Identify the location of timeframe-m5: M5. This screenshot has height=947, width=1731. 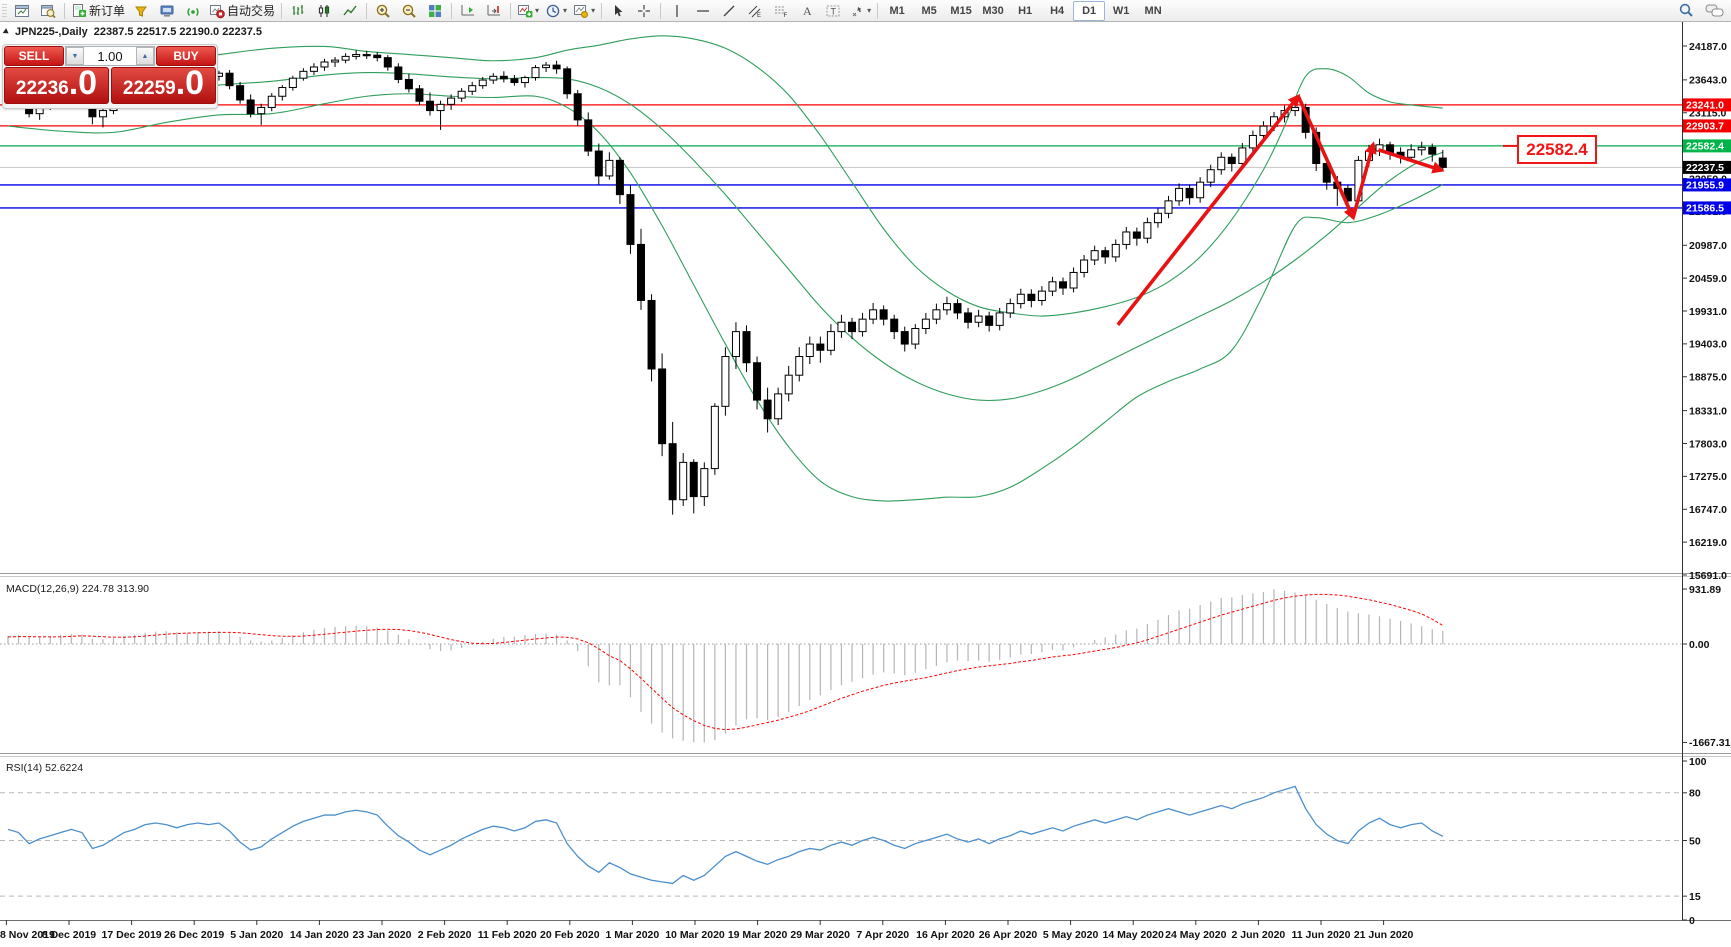
(929, 10).